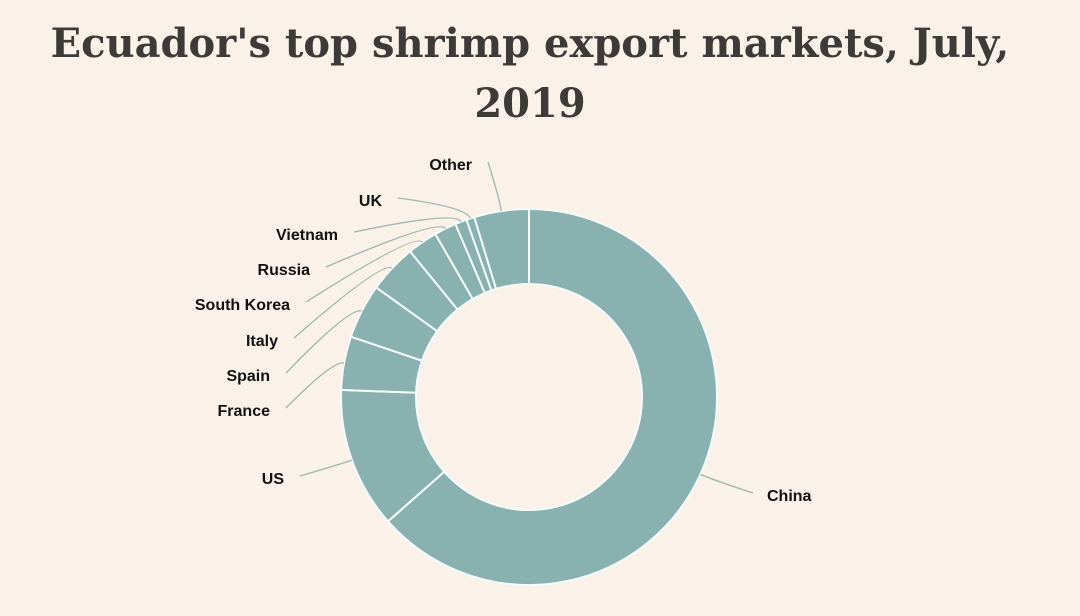  What do you see at coordinates (789, 496) in the screenshot?
I see `label-china: China` at bounding box center [789, 496].